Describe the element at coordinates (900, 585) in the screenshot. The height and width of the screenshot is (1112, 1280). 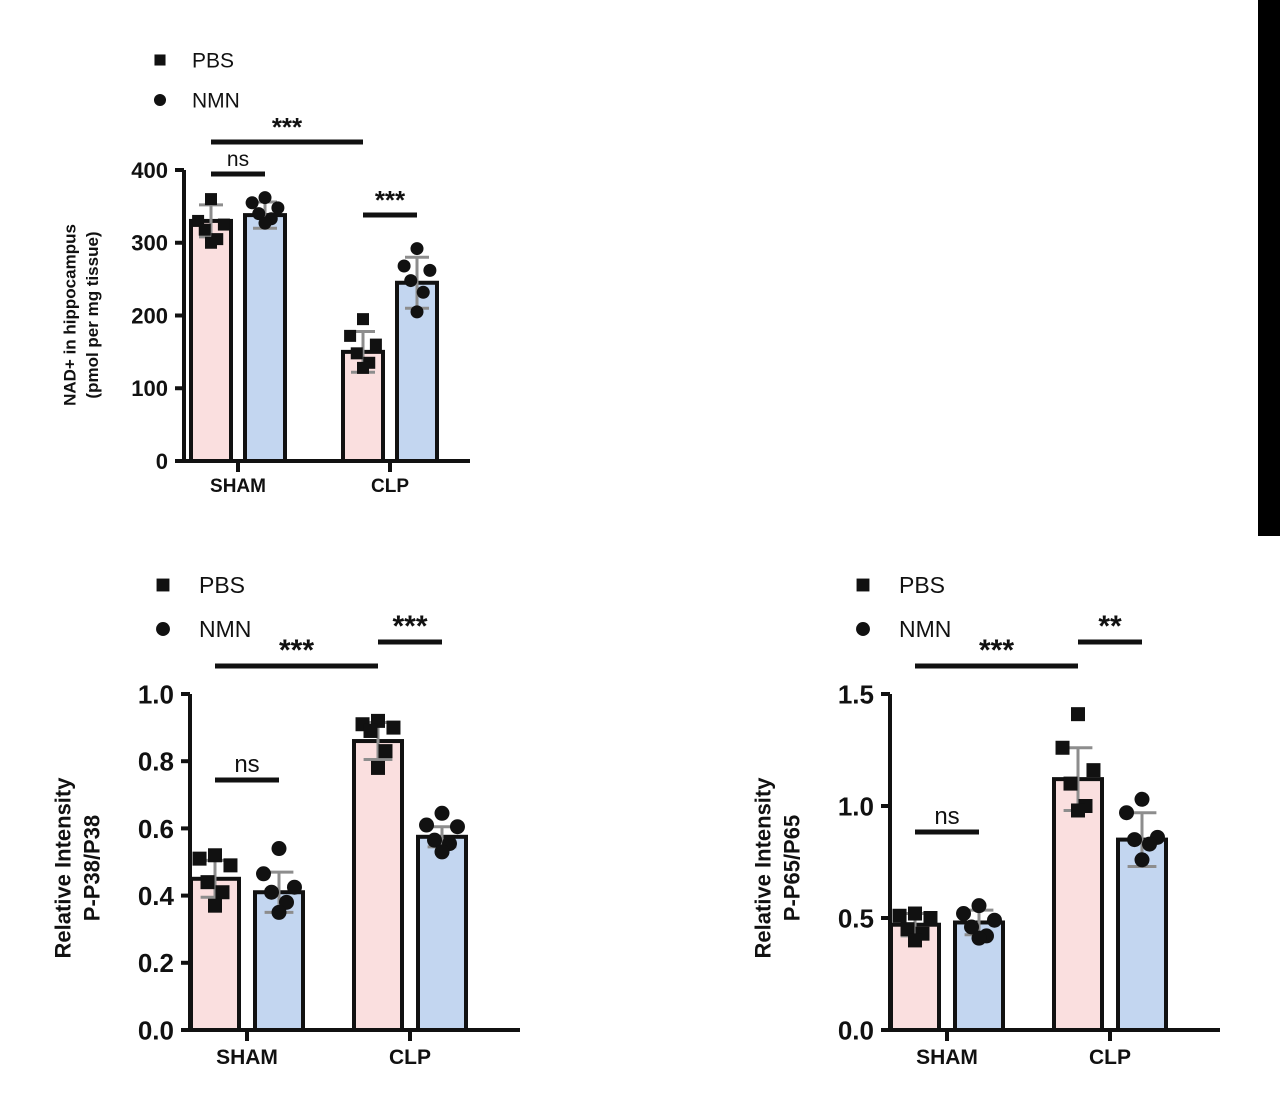
I see `legend-item-pbs: PBS` at that location.